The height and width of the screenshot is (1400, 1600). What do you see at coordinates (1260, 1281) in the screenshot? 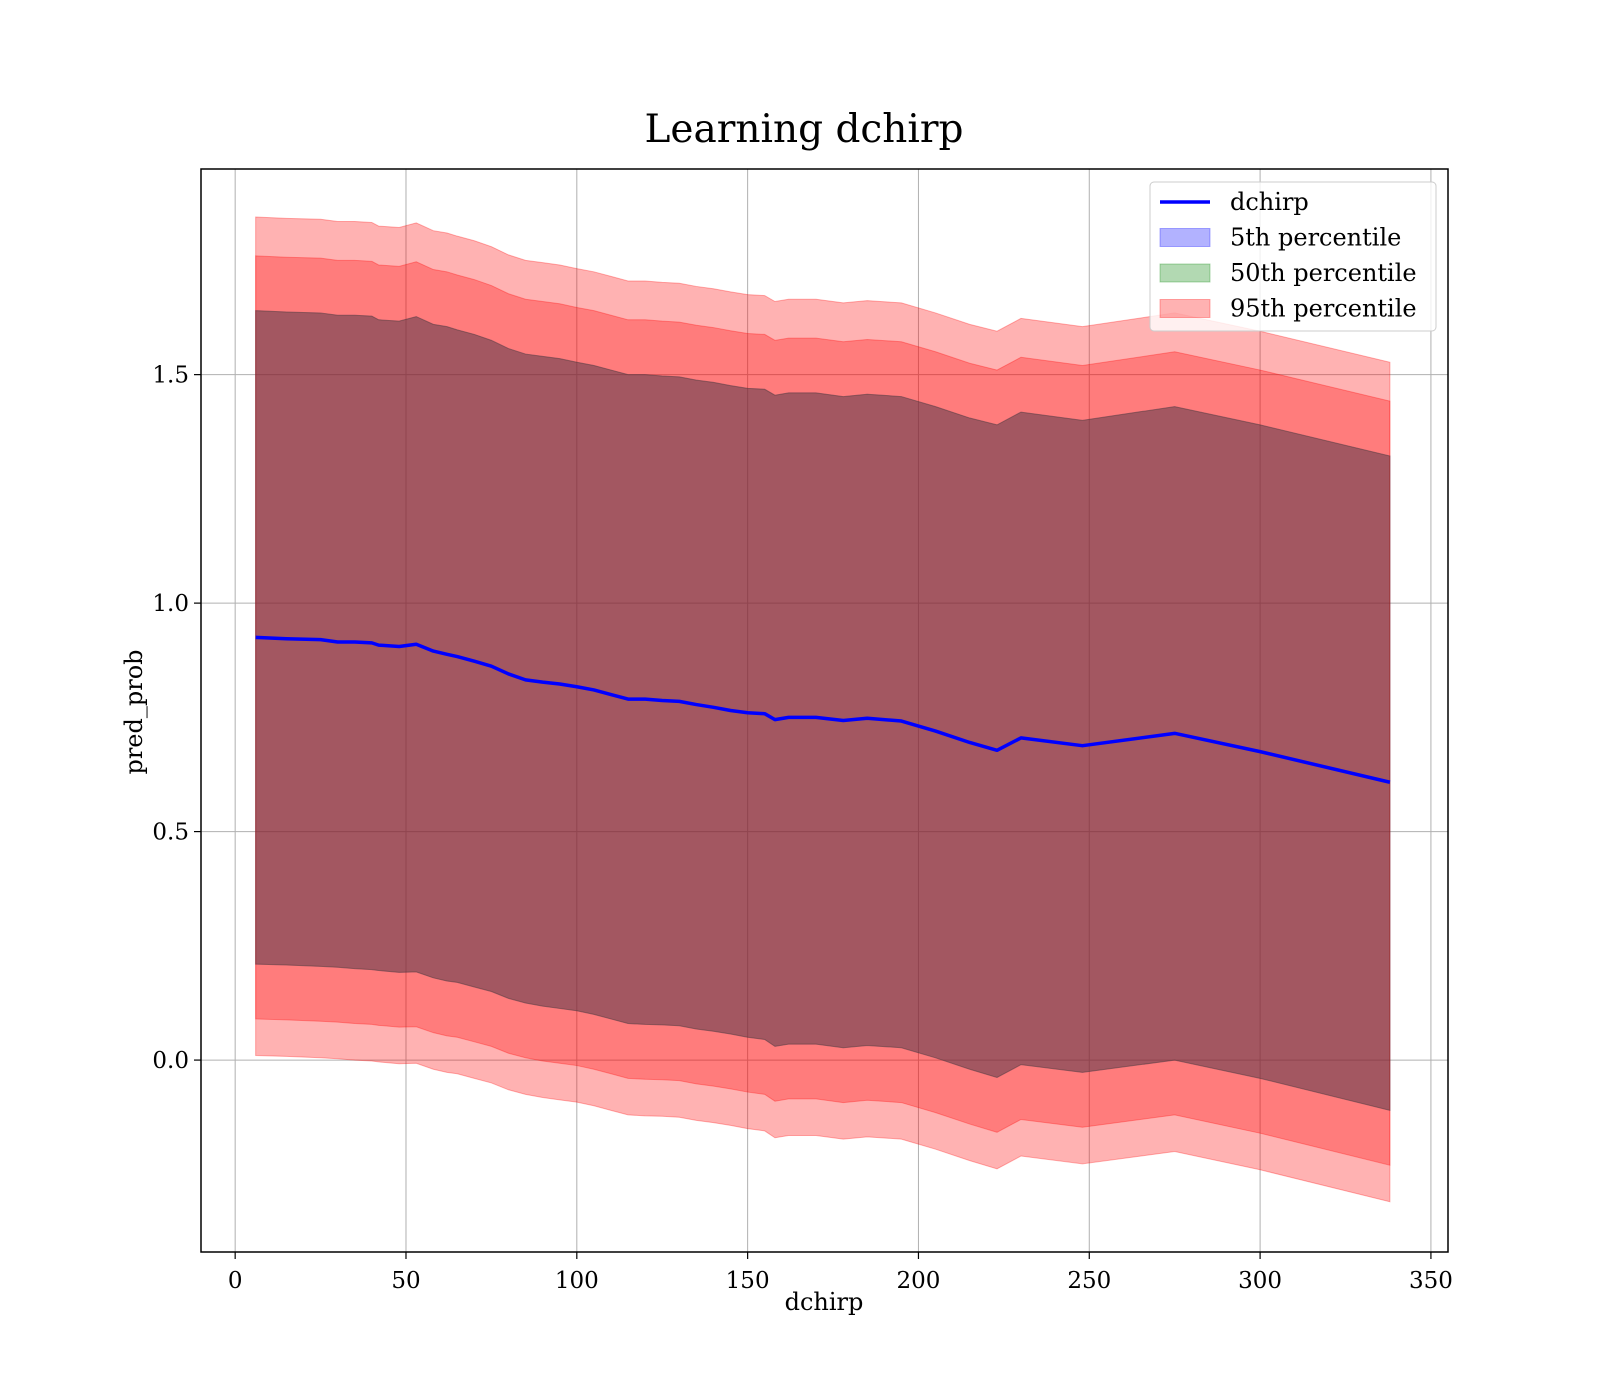
I see `x-tick-label: 300` at bounding box center [1260, 1281].